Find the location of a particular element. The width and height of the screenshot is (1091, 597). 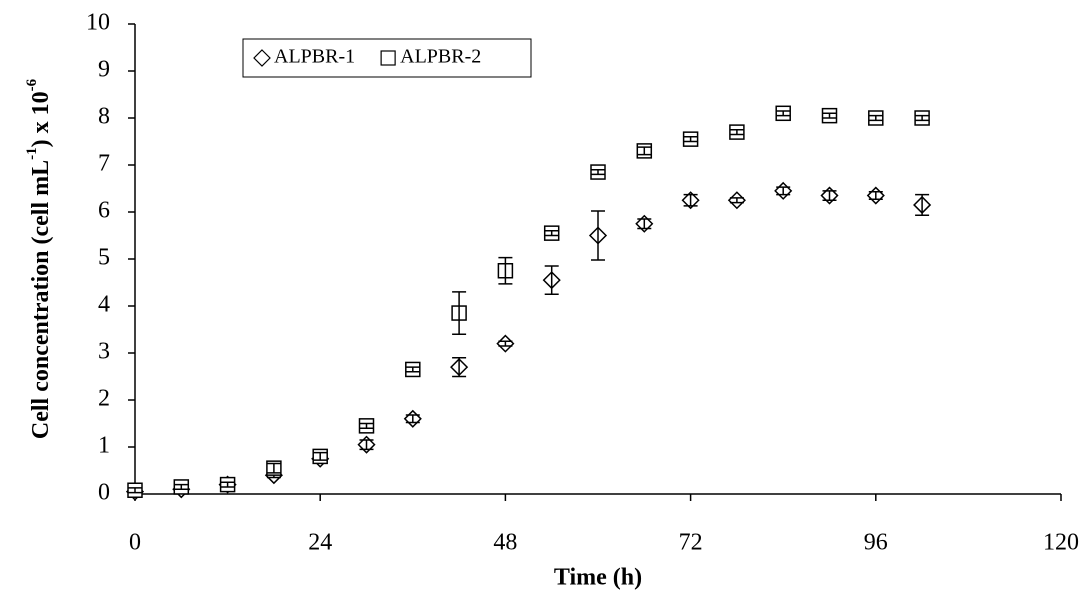

x-tick-label: 120 is located at coordinates (1061, 543).